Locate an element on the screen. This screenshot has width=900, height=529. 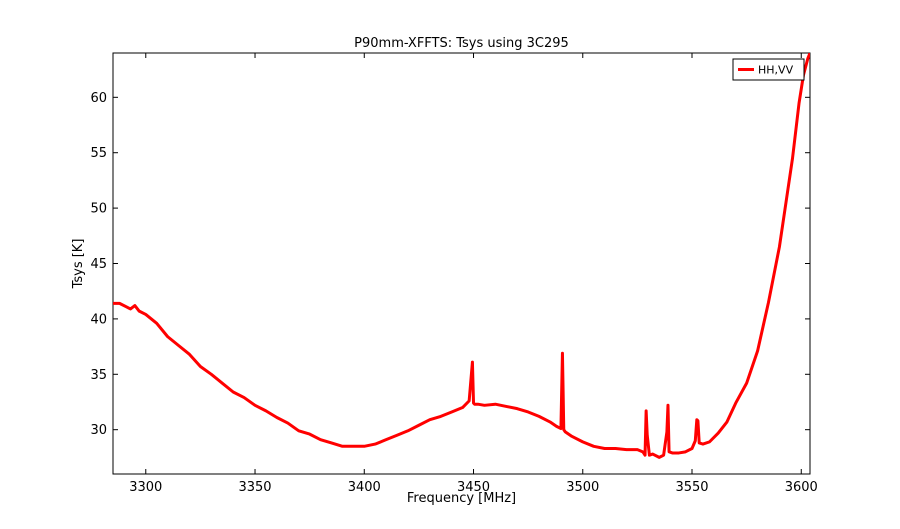
chart-title: P90mm-XFFTS: Tsys using 3C295 is located at coordinates (461, 43).